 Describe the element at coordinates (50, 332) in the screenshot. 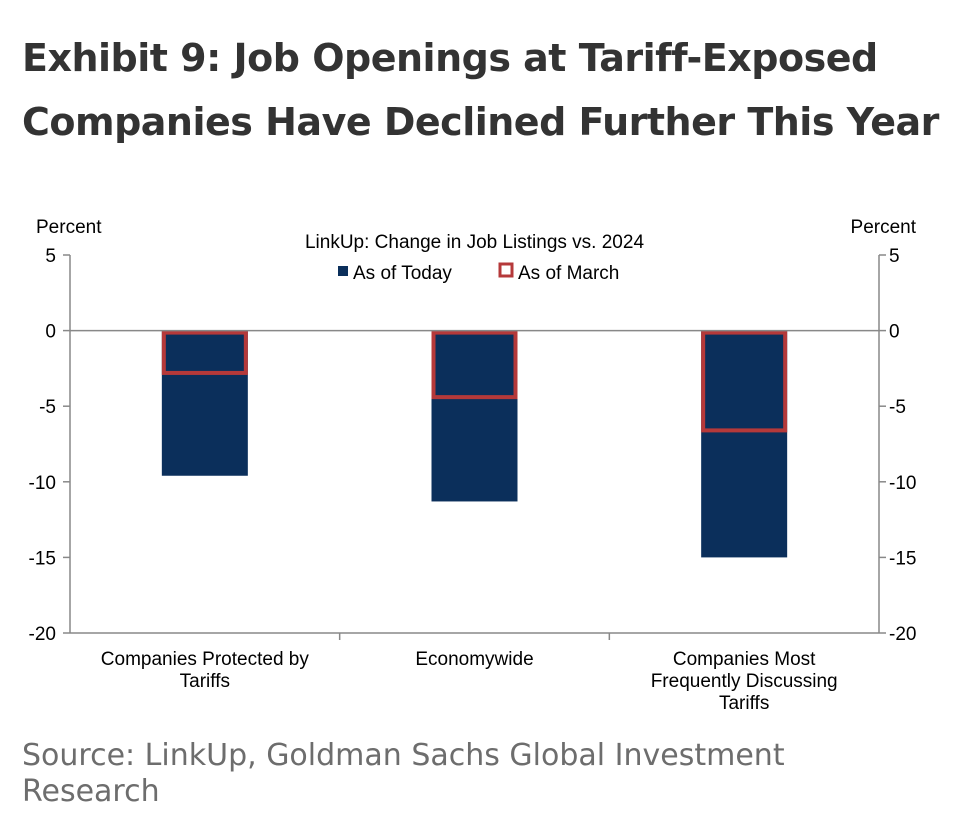

I see `y-tick-label-left: 0` at that location.